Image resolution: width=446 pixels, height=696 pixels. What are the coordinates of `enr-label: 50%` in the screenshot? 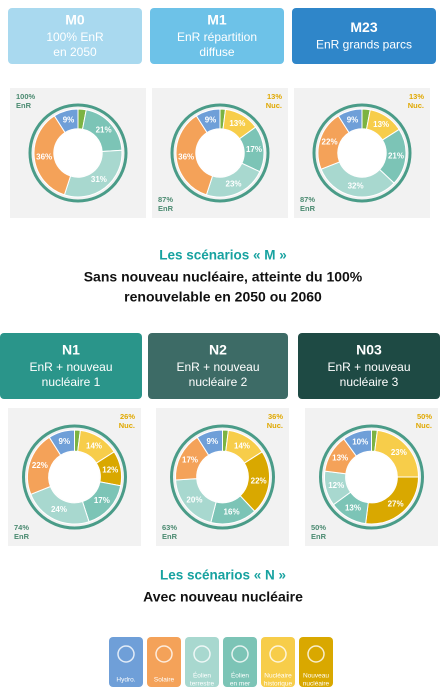 It's located at (318, 527).